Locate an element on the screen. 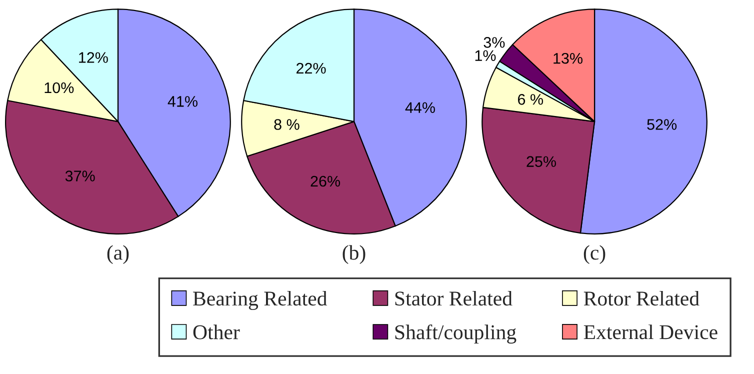 This screenshot has width=754, height=374. data-label: 52% is located at coordinates (662, 124).